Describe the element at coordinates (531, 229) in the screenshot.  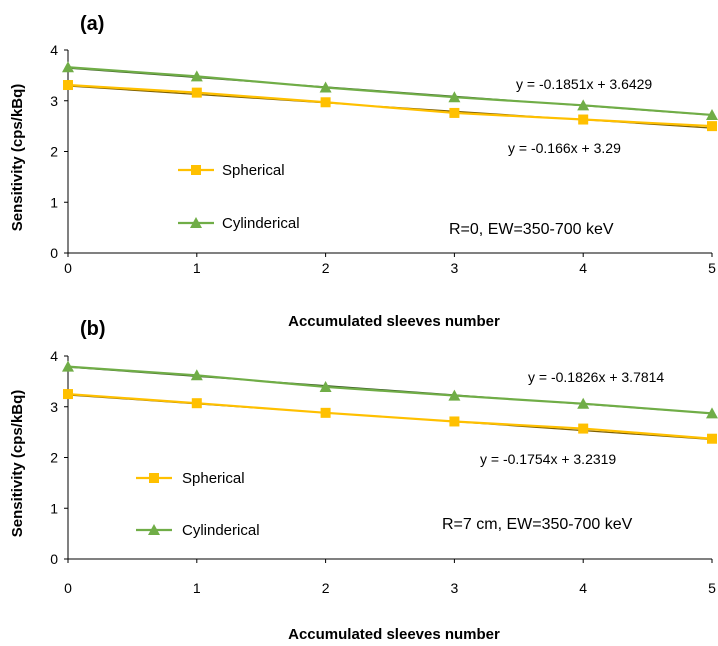
I see `condition-annotation: R=0, EW=350-700 keV` at that location.